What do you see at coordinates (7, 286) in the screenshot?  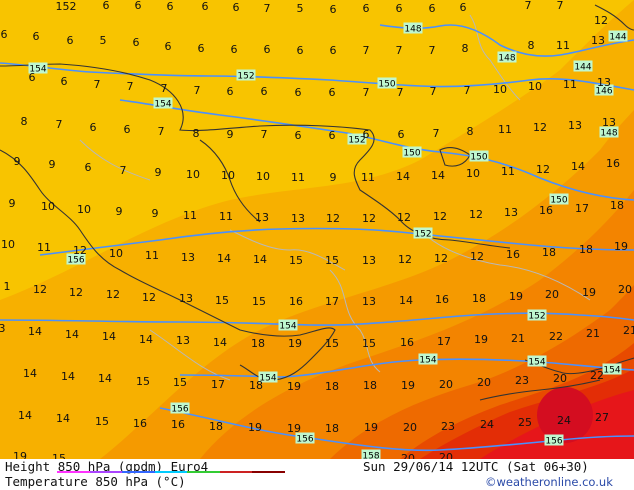 I see `temperature-label: 1` at bounding box center [7, 286].